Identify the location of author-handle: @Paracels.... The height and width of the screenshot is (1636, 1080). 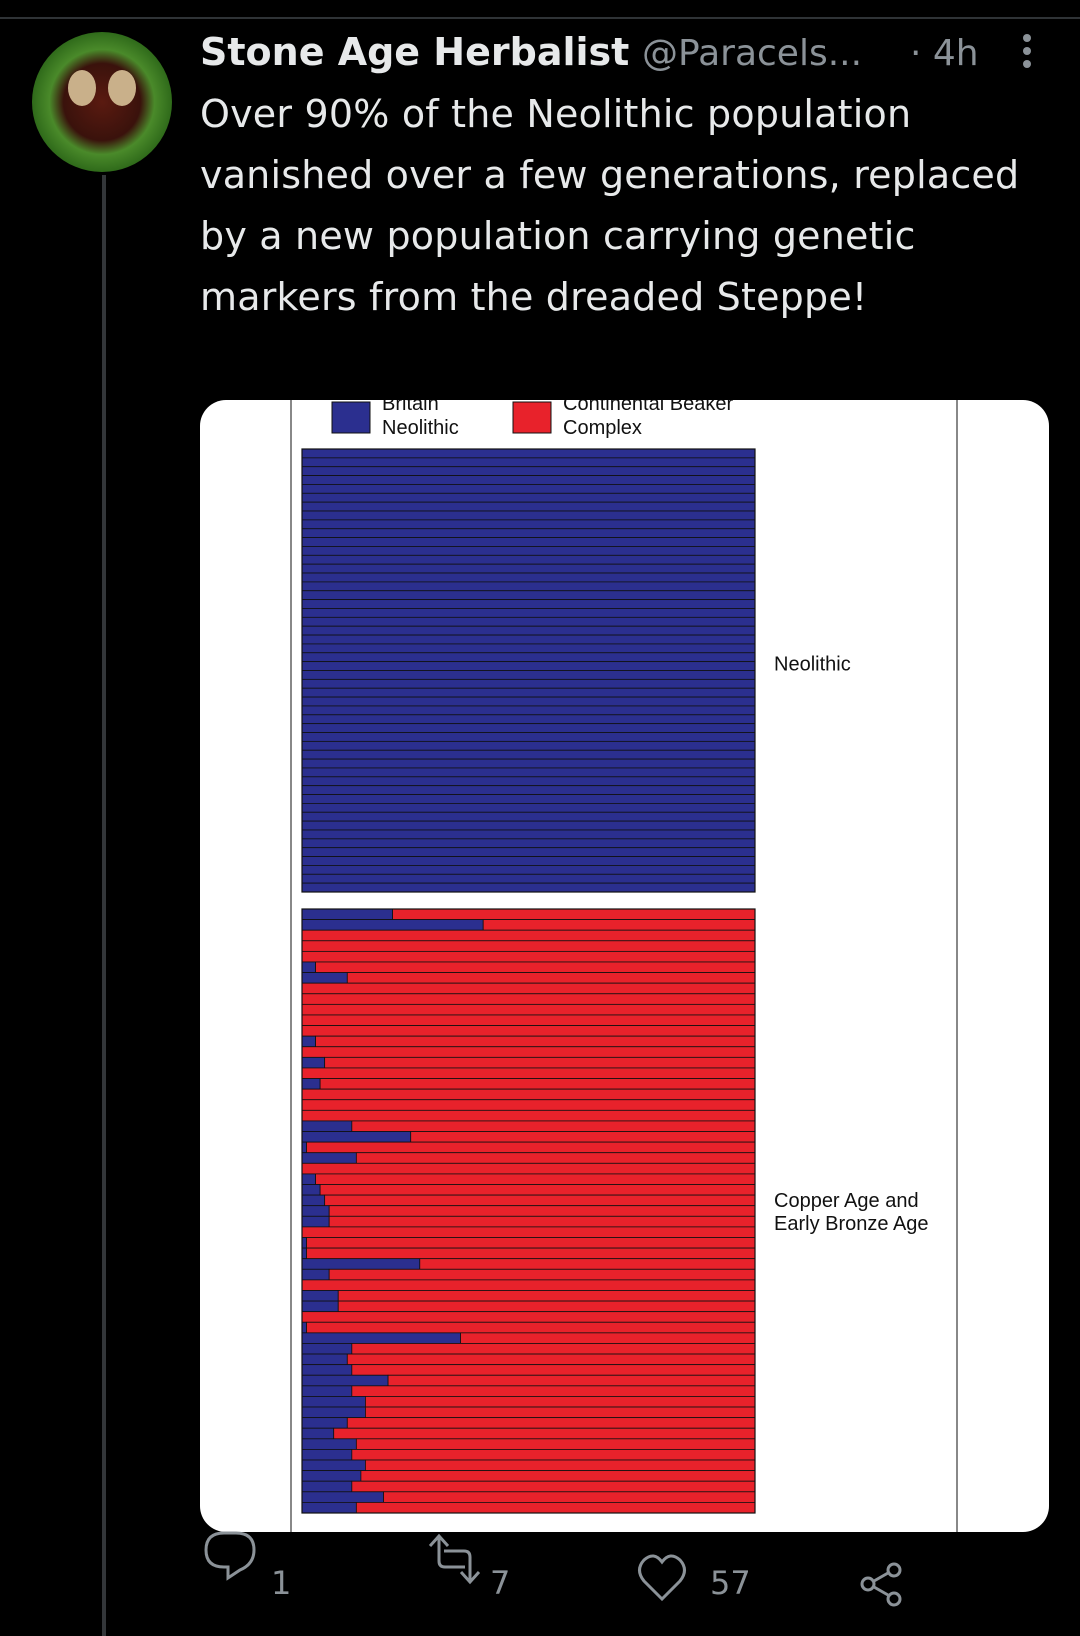
(752, 53).